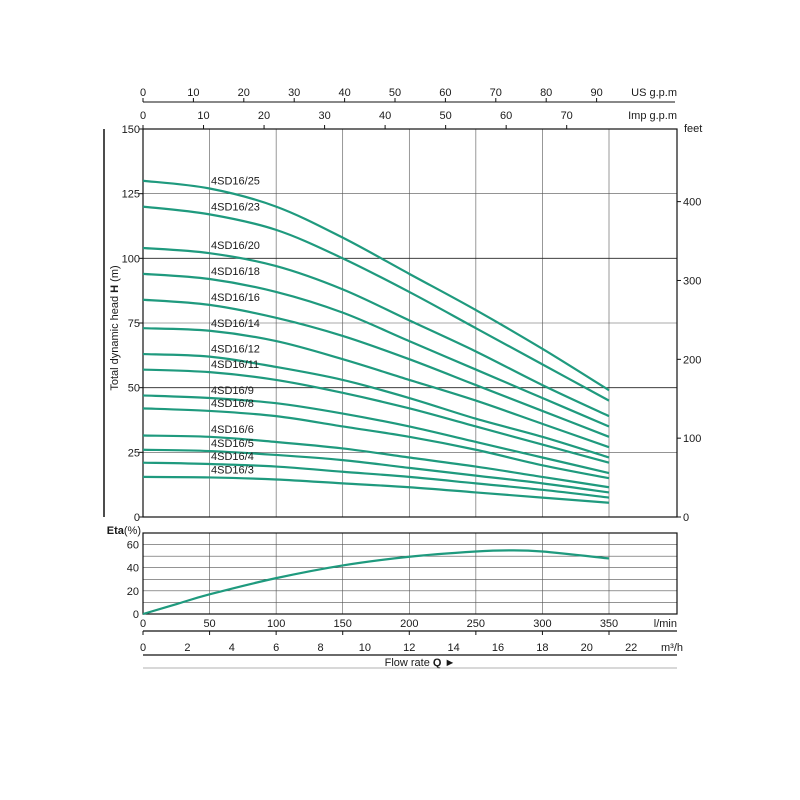  I want to click on eta-plot-frame, so click(410, 573).